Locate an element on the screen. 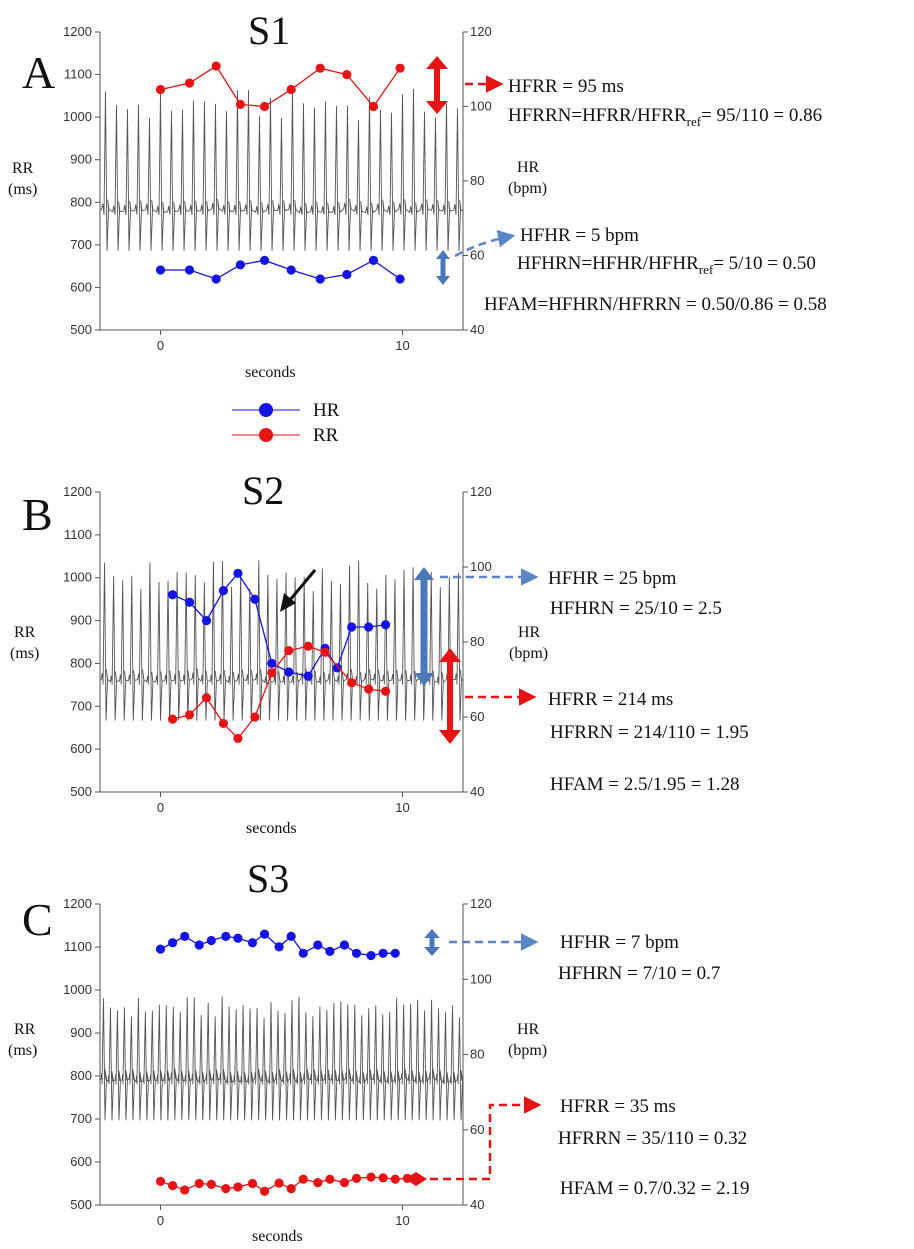  y-left-label-c-line1: RR is located at coordinates (25, 1029).